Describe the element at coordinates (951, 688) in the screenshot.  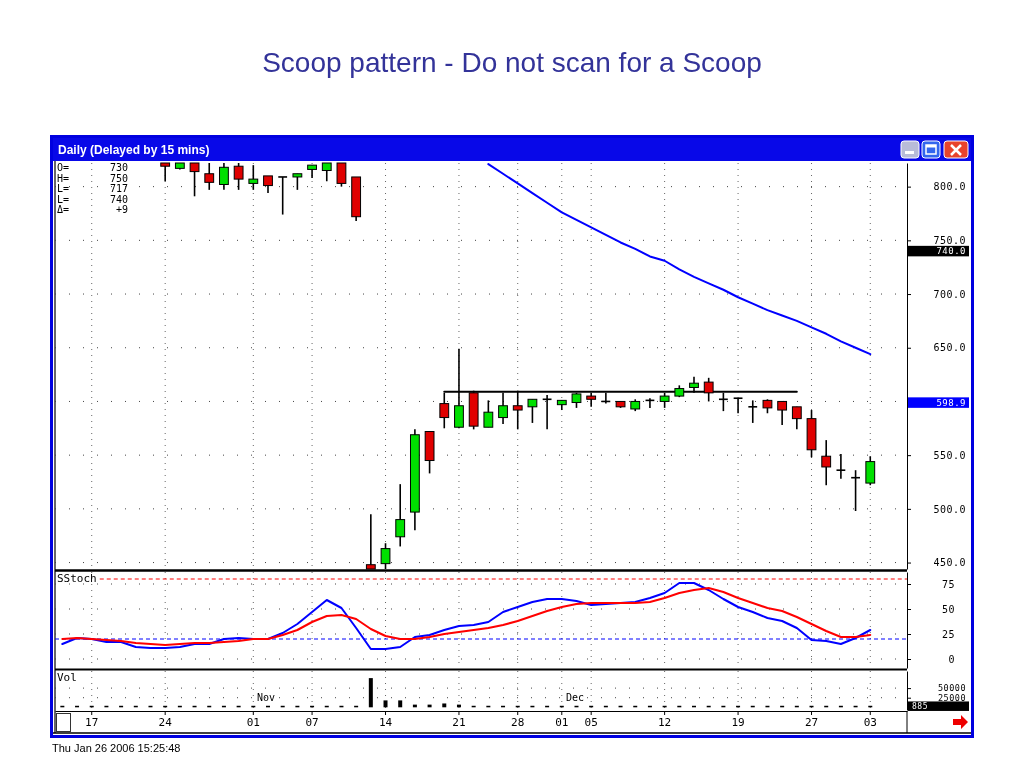
I see `y-tick-label: 50000` at that location.